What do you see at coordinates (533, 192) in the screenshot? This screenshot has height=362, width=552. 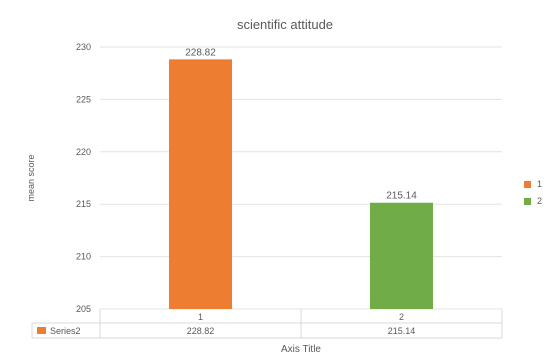 I see `legend: 12` at bounding box center [533, 192].